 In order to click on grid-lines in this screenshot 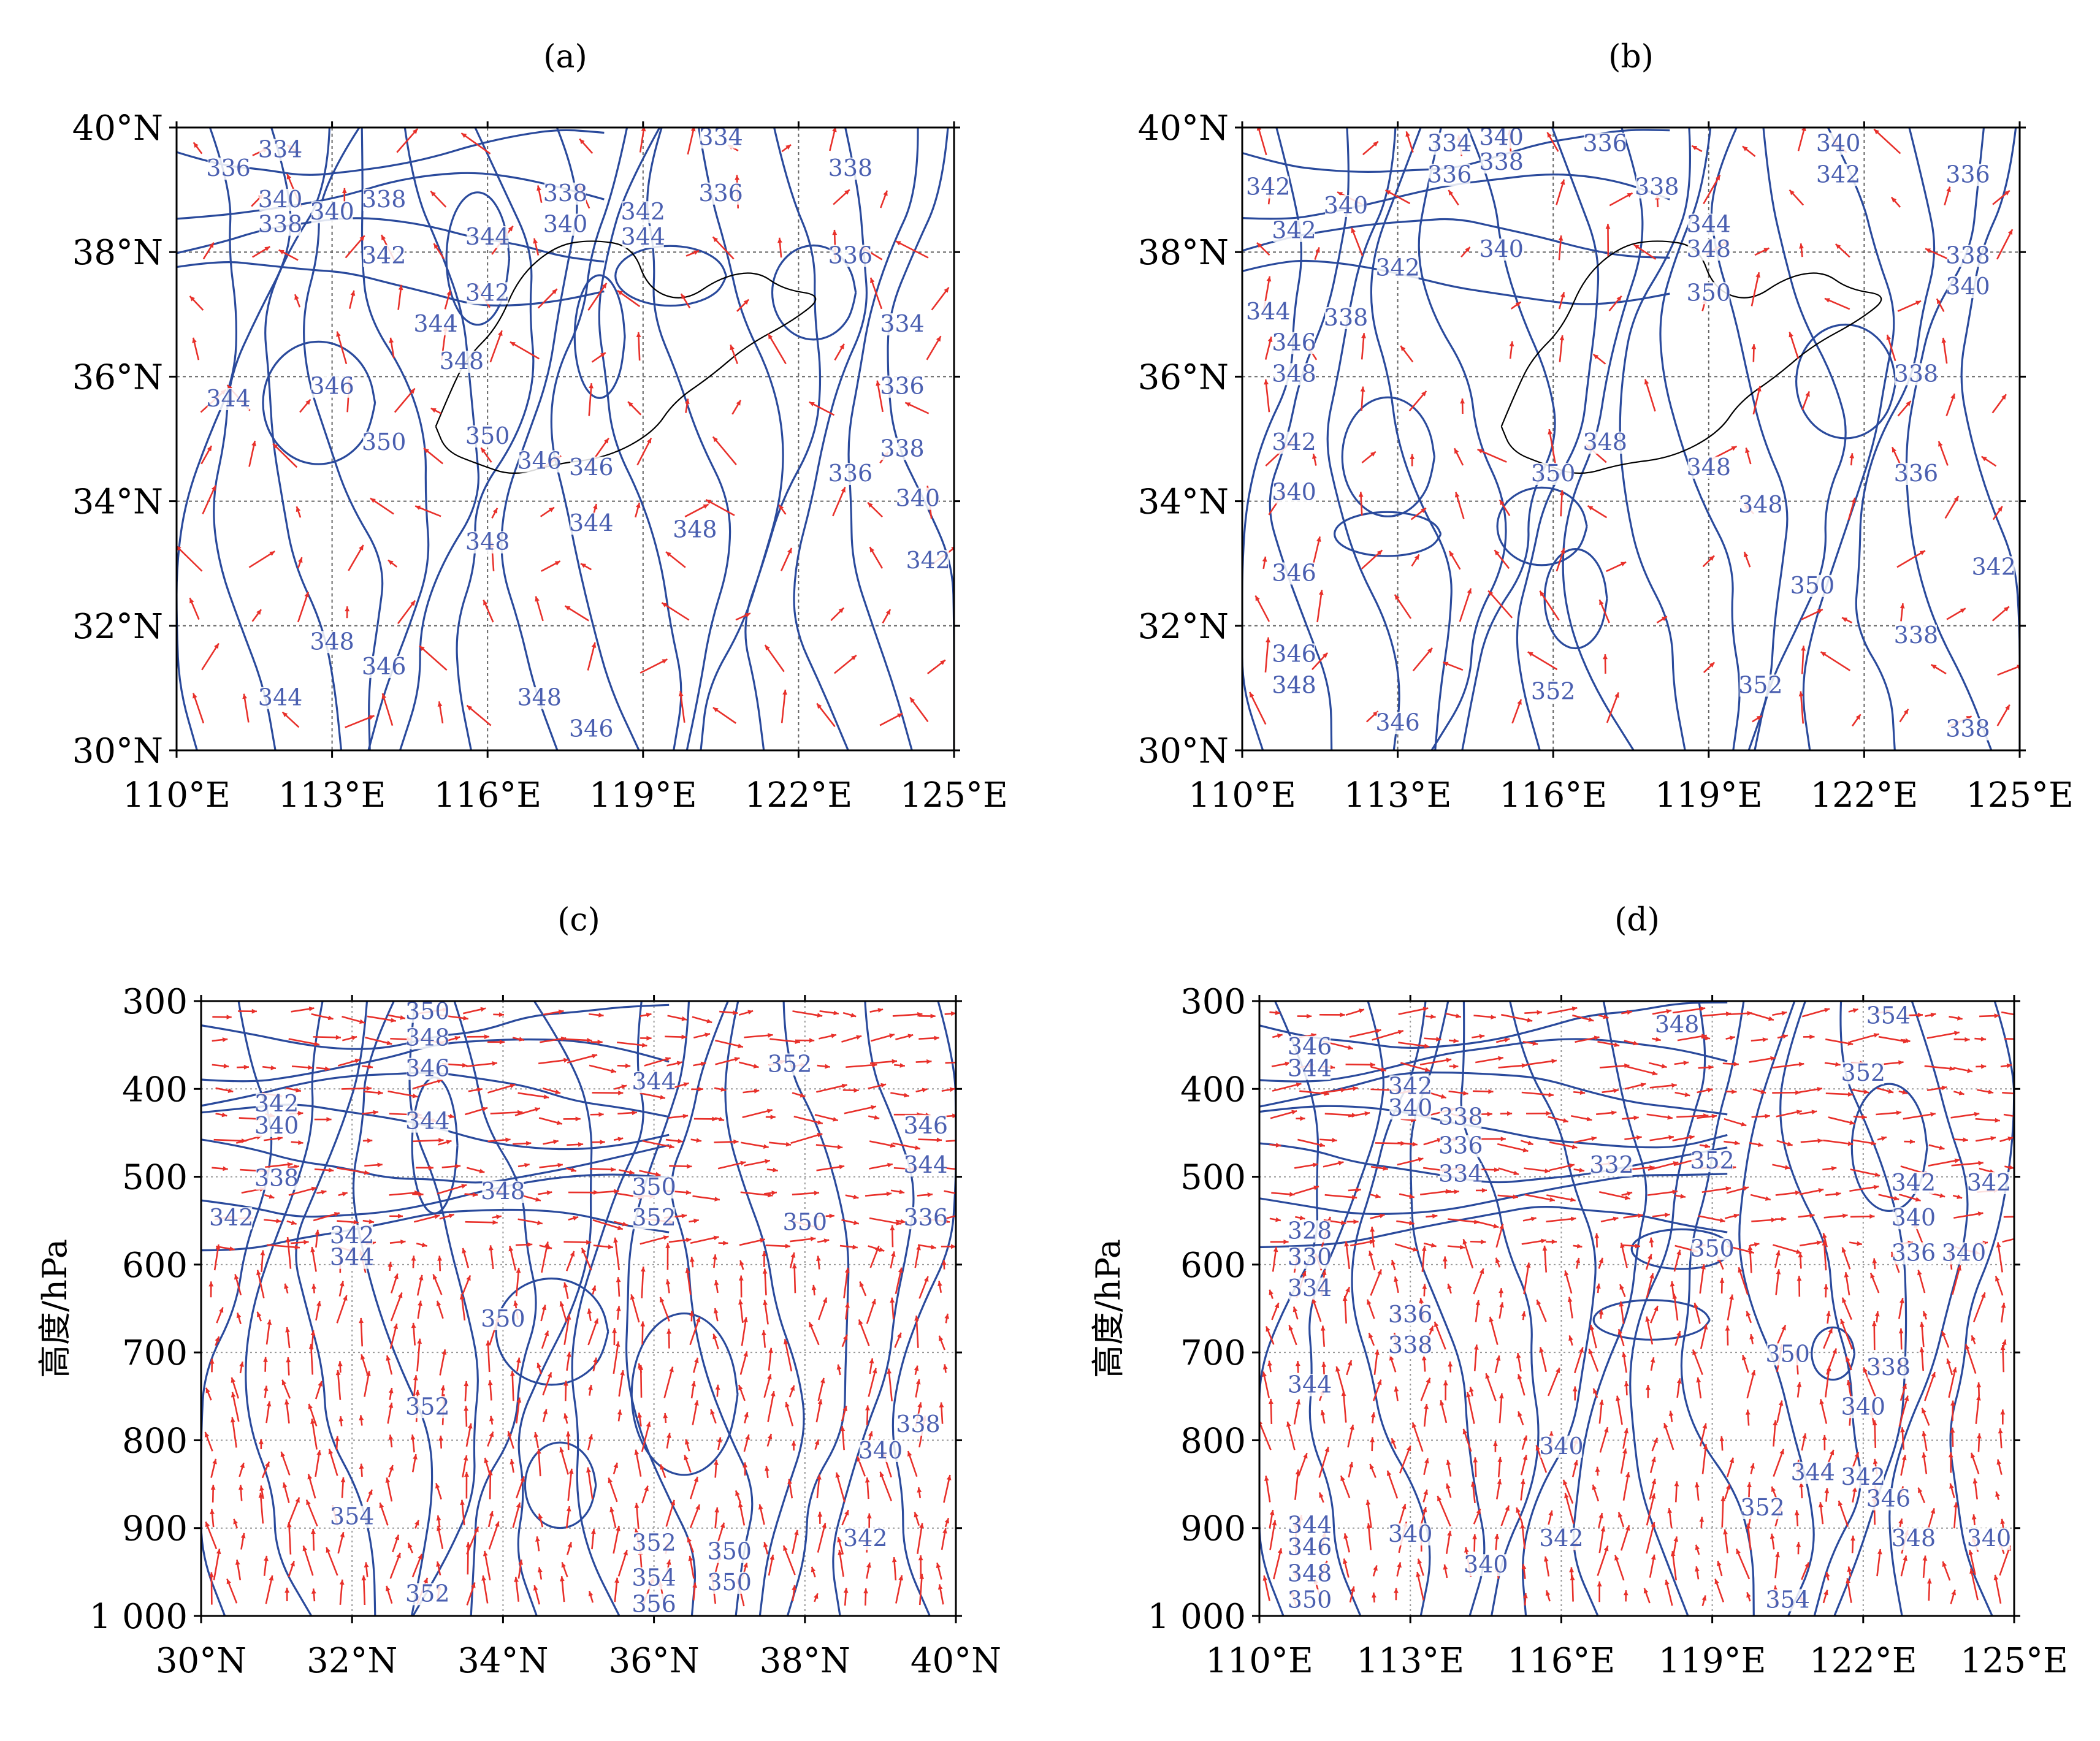, I will do `click(1631, 439)`.